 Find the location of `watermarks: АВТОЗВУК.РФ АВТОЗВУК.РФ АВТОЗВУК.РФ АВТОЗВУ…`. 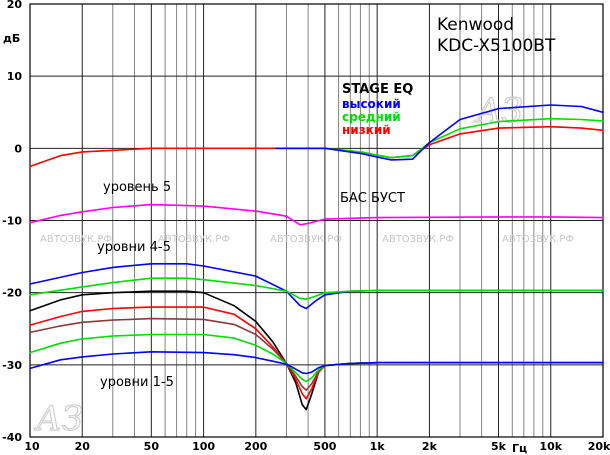

watermarks: АВТОЗВУК.РФ АВТОЗВУК.РФ АВТОЗВУК.РФ АВТОЗВУ… is located at coordinates (307, 239).